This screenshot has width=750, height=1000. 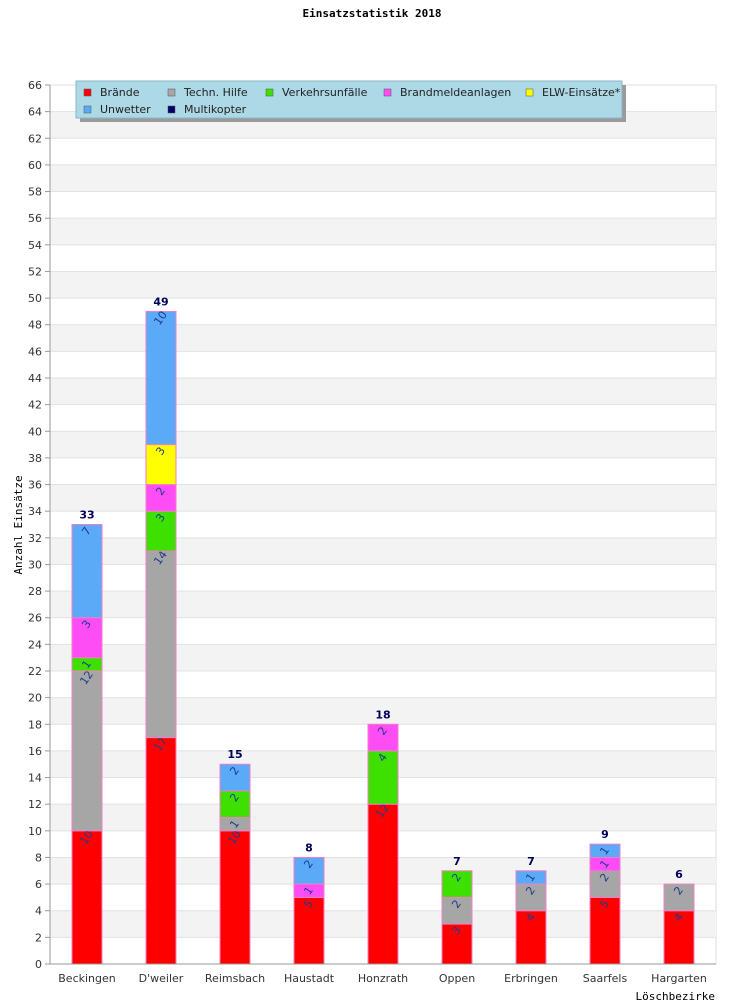 I want to click on y-tick-label: 6, so click(x=38, y=884).